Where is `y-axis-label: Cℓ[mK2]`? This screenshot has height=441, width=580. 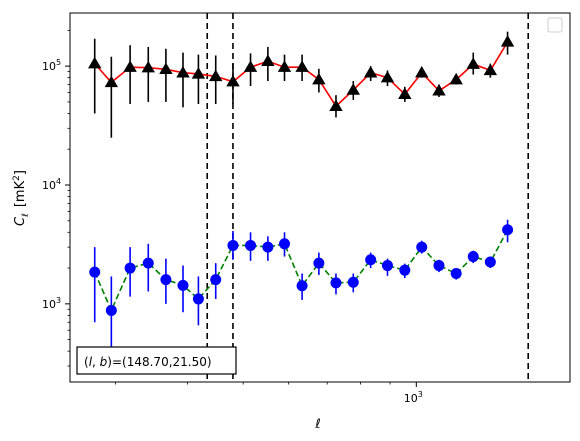 y-axis-label: Cℓ[mK2] is located at coordinates (21, 198).